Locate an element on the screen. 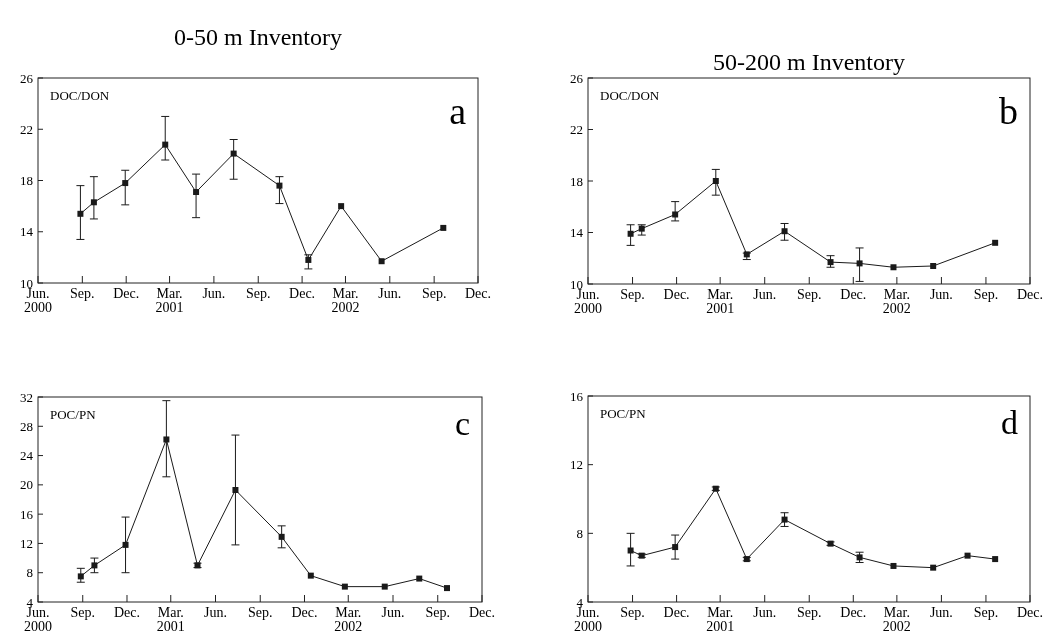 This screenshot has width=1058, height=644. annotation: d is located at coordinates (1009, 422).